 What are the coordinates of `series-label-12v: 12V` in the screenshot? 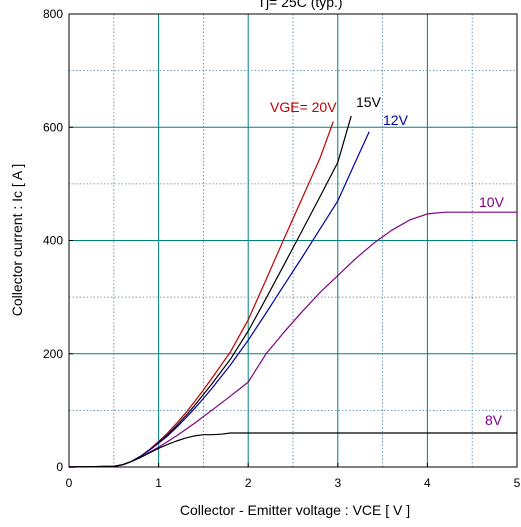 It's located at (396, 120).